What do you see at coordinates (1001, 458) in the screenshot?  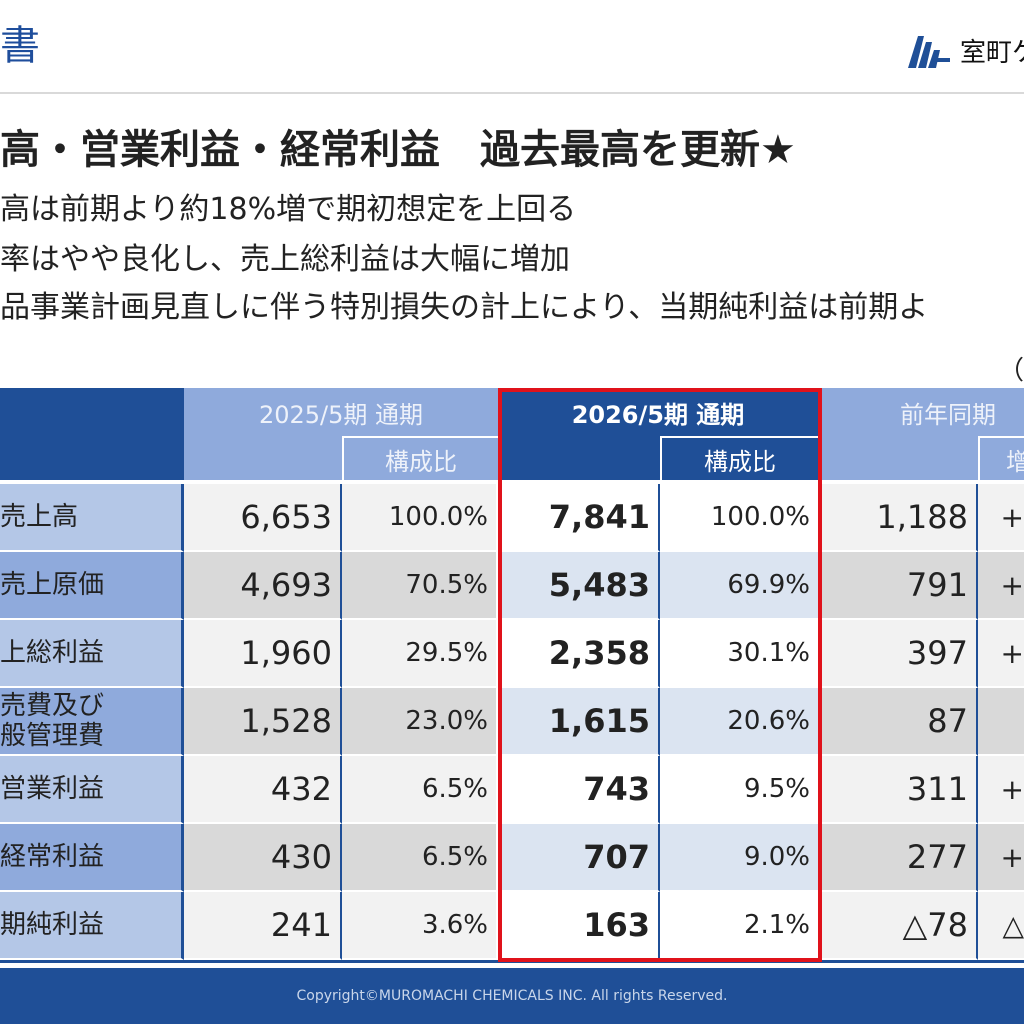 I see `yoy-sub-header: 增` at bounding box center [1001, 458].